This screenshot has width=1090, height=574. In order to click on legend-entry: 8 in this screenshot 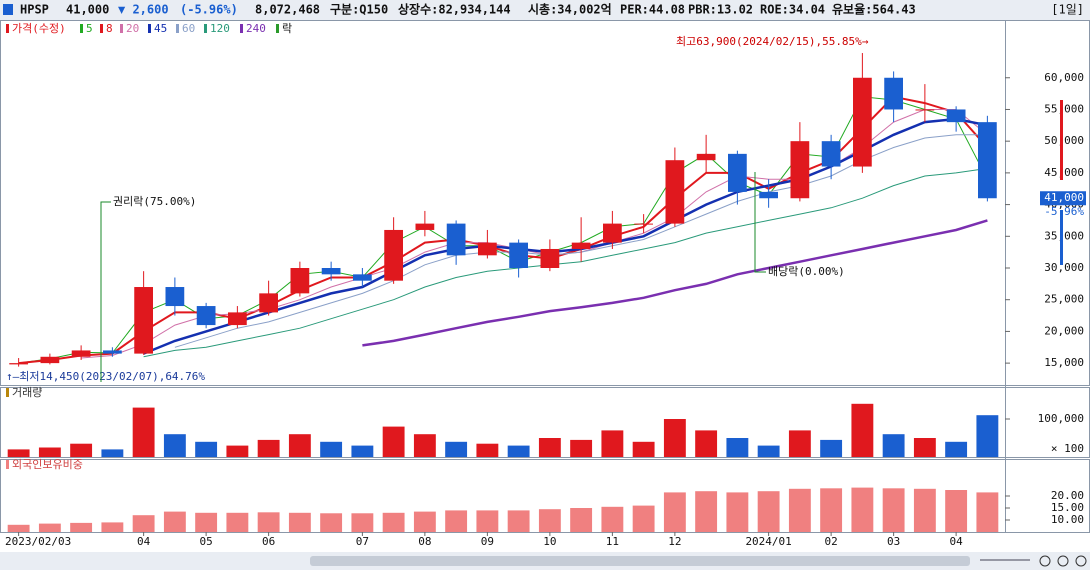, I will do `click(109, 28)`.